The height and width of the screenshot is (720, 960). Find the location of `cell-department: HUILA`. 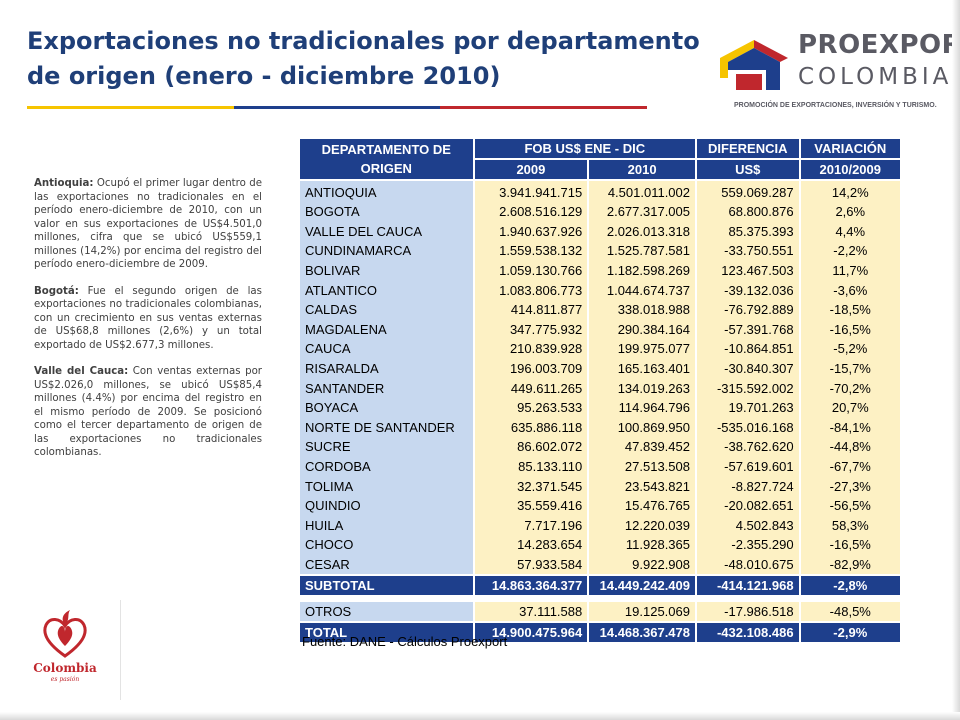

cell-department: HUILA is located at coordinates (386, 525).